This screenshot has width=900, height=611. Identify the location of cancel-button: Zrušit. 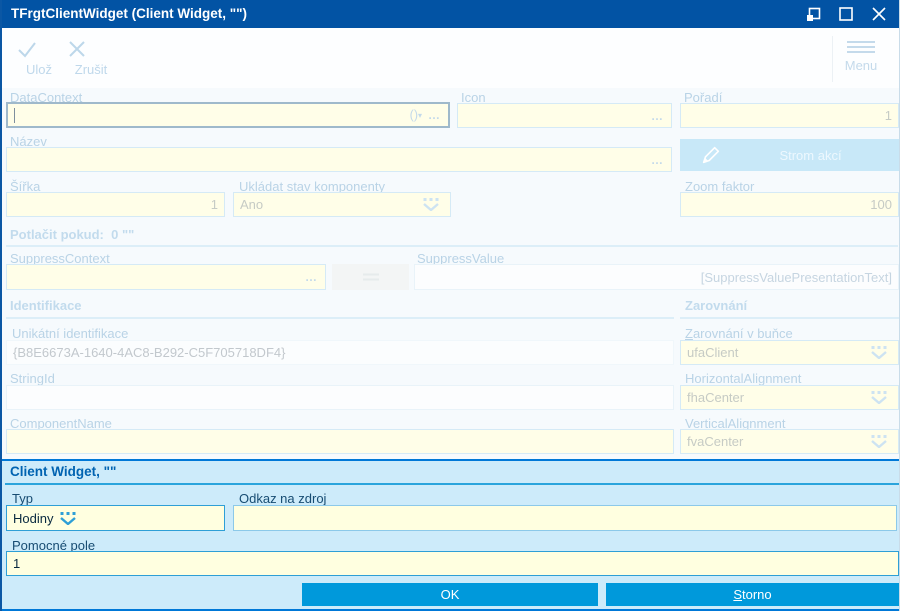
(91, 61).